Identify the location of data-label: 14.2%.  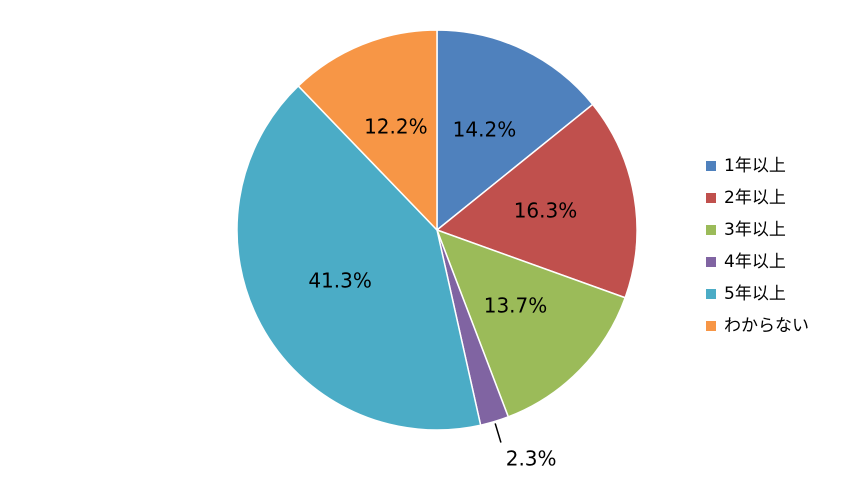
(485, 129).